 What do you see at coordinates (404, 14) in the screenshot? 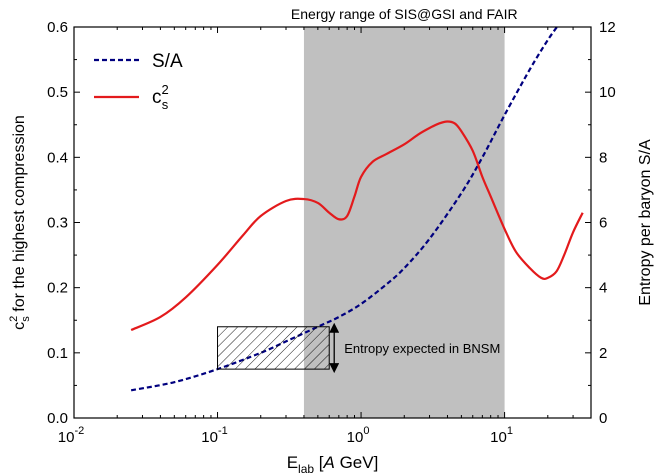
I see `chart-title: Energy range of SIS@GSI and FAIR` at bounding box center [404, 14].